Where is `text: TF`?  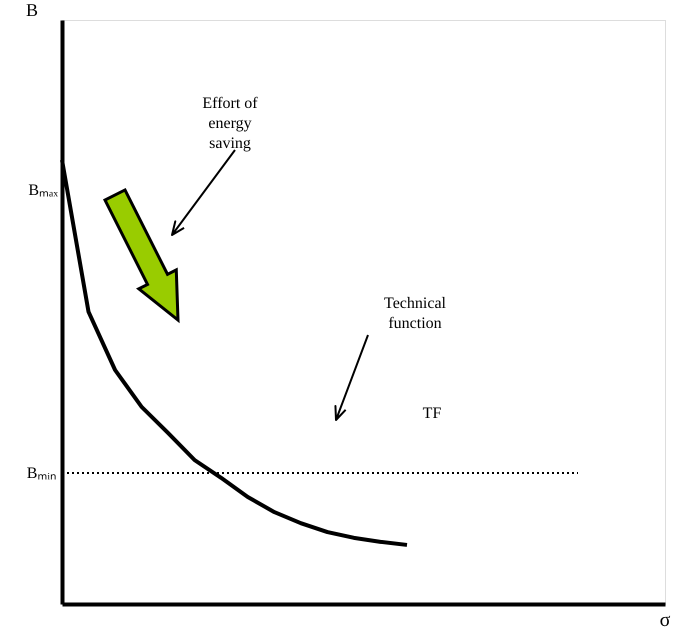 text: TF is located at coordinates (432, 413).